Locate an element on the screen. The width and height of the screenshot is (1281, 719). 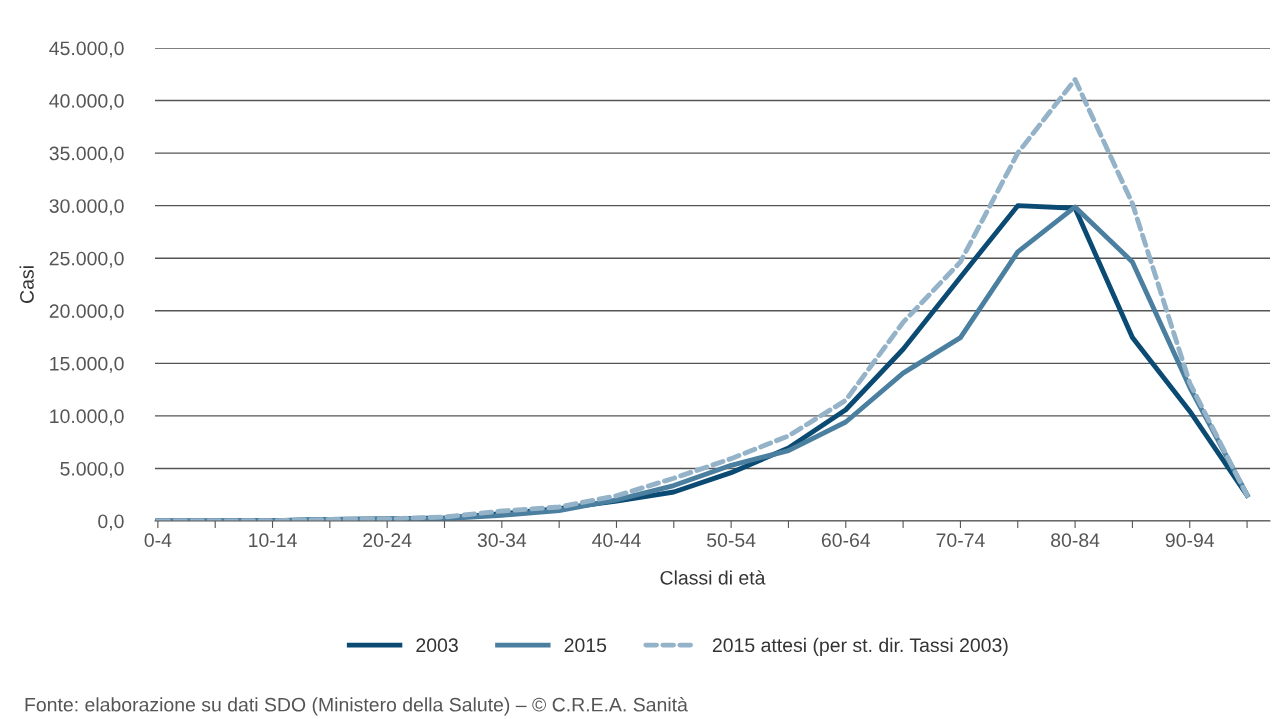
legend-label: 2015 is located at coordinates (585, 645).